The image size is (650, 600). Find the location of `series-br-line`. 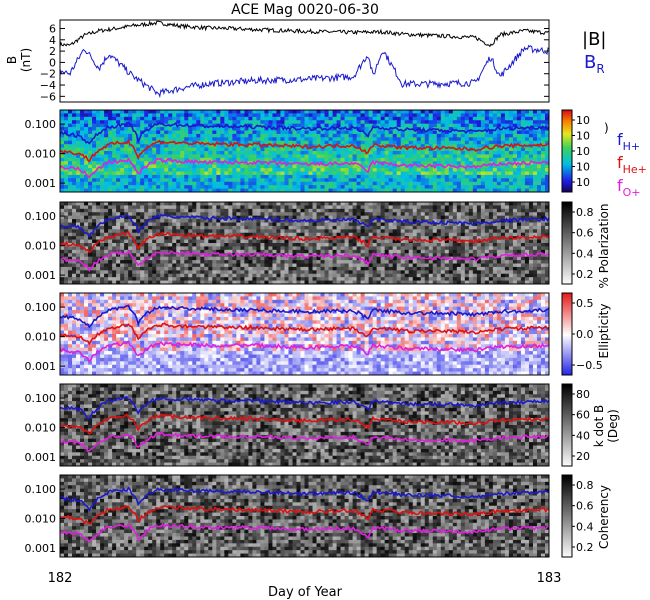

series-br-line is located at coordinates (304, 71).